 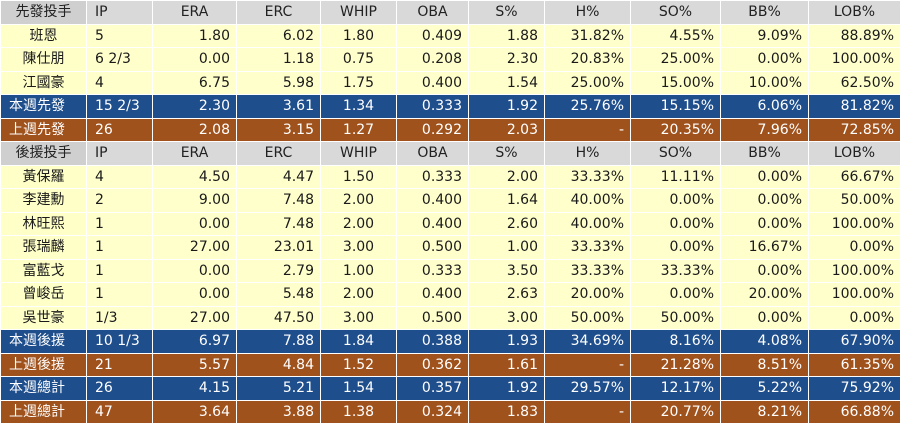 What do you see at coordinates (359, 295) in the screenshot?
I see `cell-whip: 2.00` at bounding box center [359, 295].